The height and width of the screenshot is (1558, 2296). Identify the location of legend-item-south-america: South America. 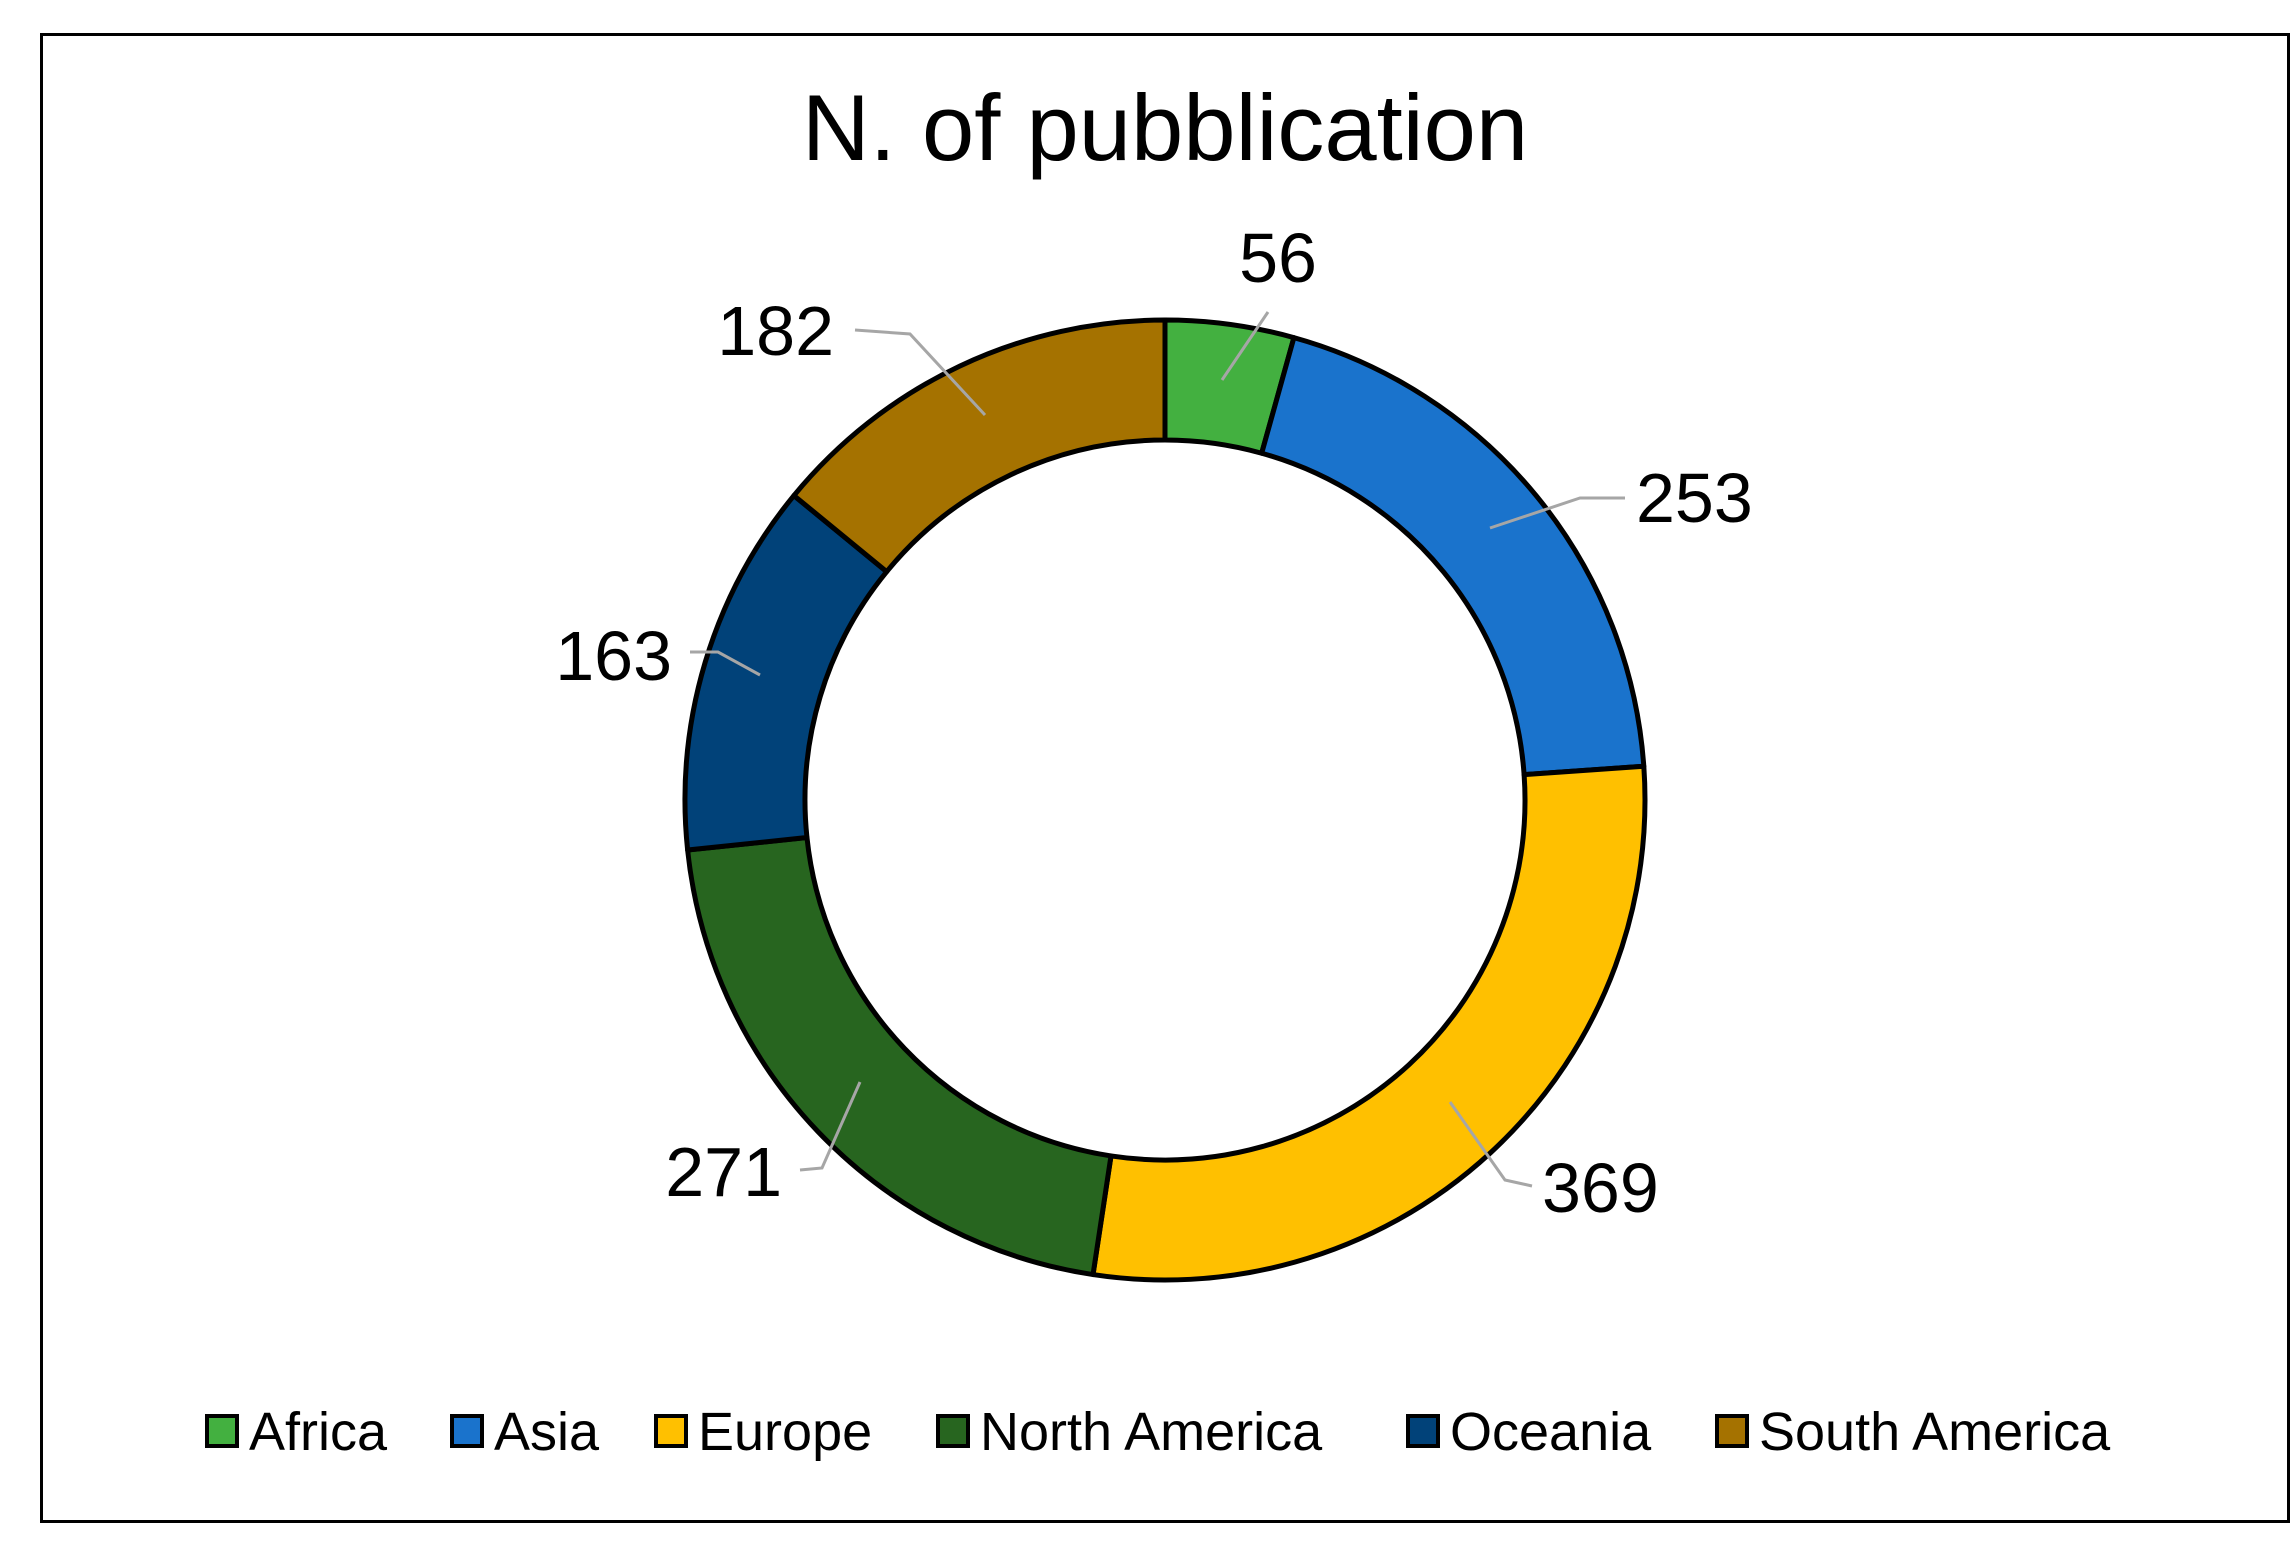
(1913, 1432).